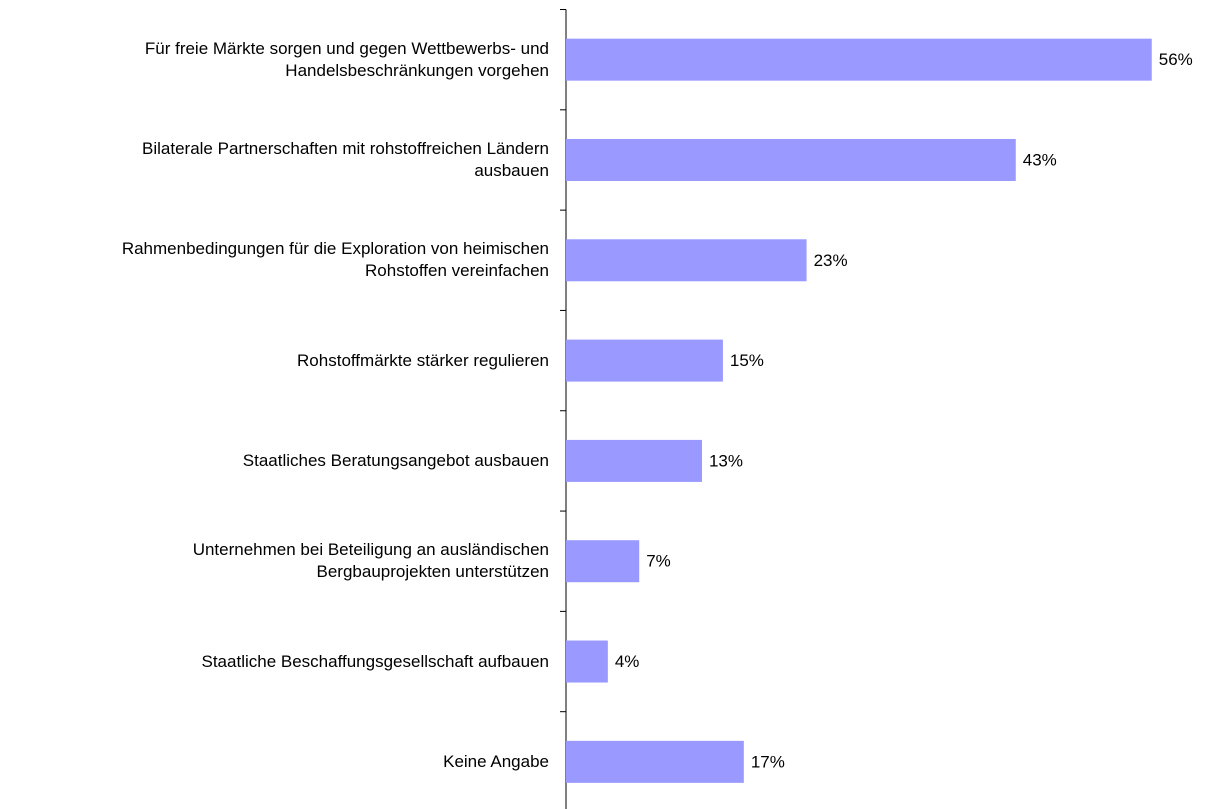 This screenshot has height=809, width=1215. I want to click on value-label: 15%, so click(747, 360).